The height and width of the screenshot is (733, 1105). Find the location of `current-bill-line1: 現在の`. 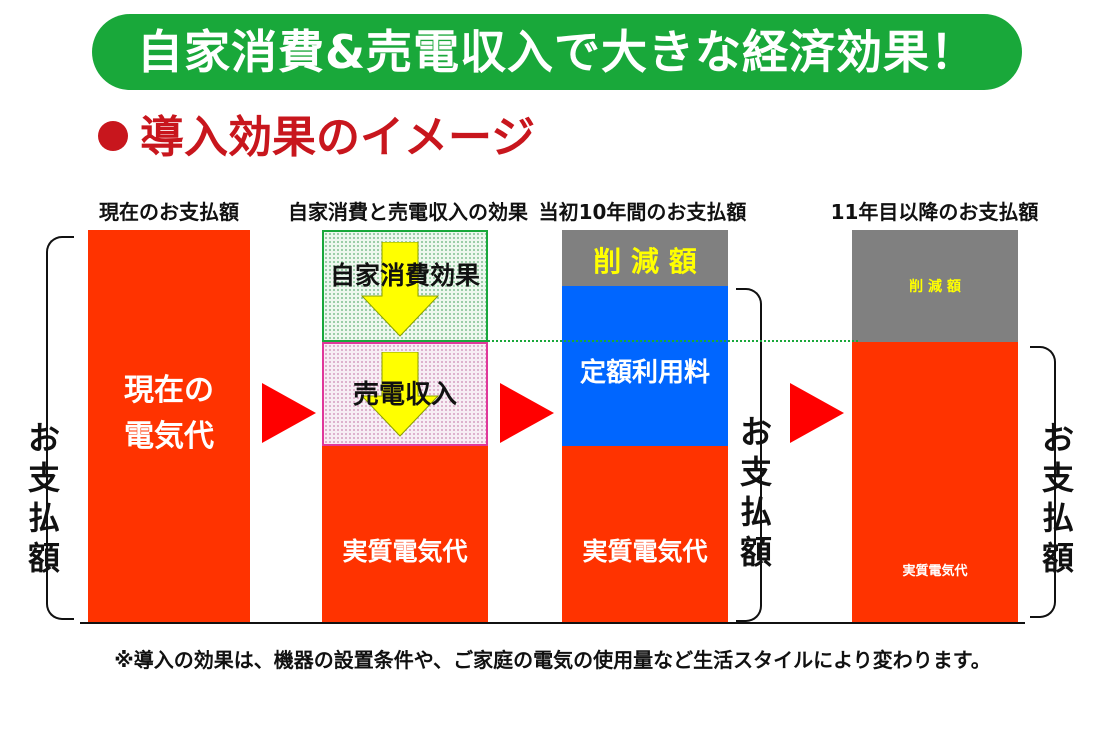

current-bill-line1: 現在の is located at coordinates (169, 390).